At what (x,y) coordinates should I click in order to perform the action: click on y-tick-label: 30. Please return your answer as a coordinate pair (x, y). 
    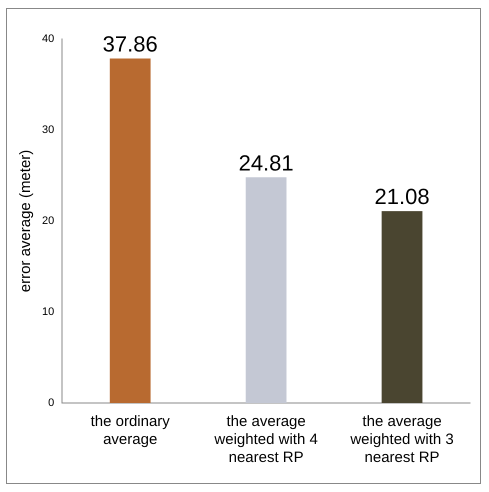
    Looking at the image, I should click on (48, 130).